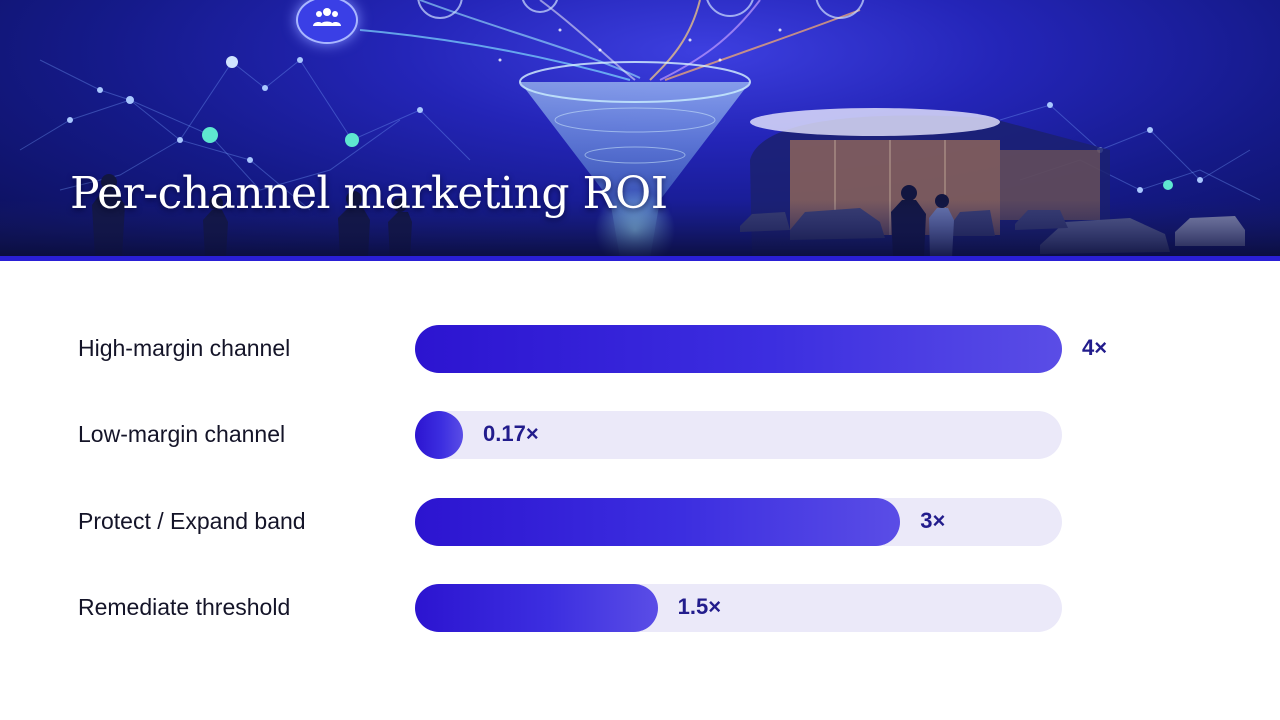  I want to click on category-label: Low-margin channel, so click(182, 434).